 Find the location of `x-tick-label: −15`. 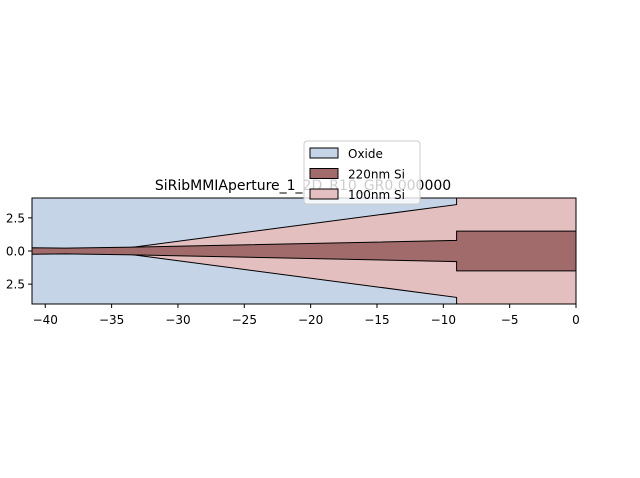

x-tick-label: −15 is located at coordinates (376, 320).